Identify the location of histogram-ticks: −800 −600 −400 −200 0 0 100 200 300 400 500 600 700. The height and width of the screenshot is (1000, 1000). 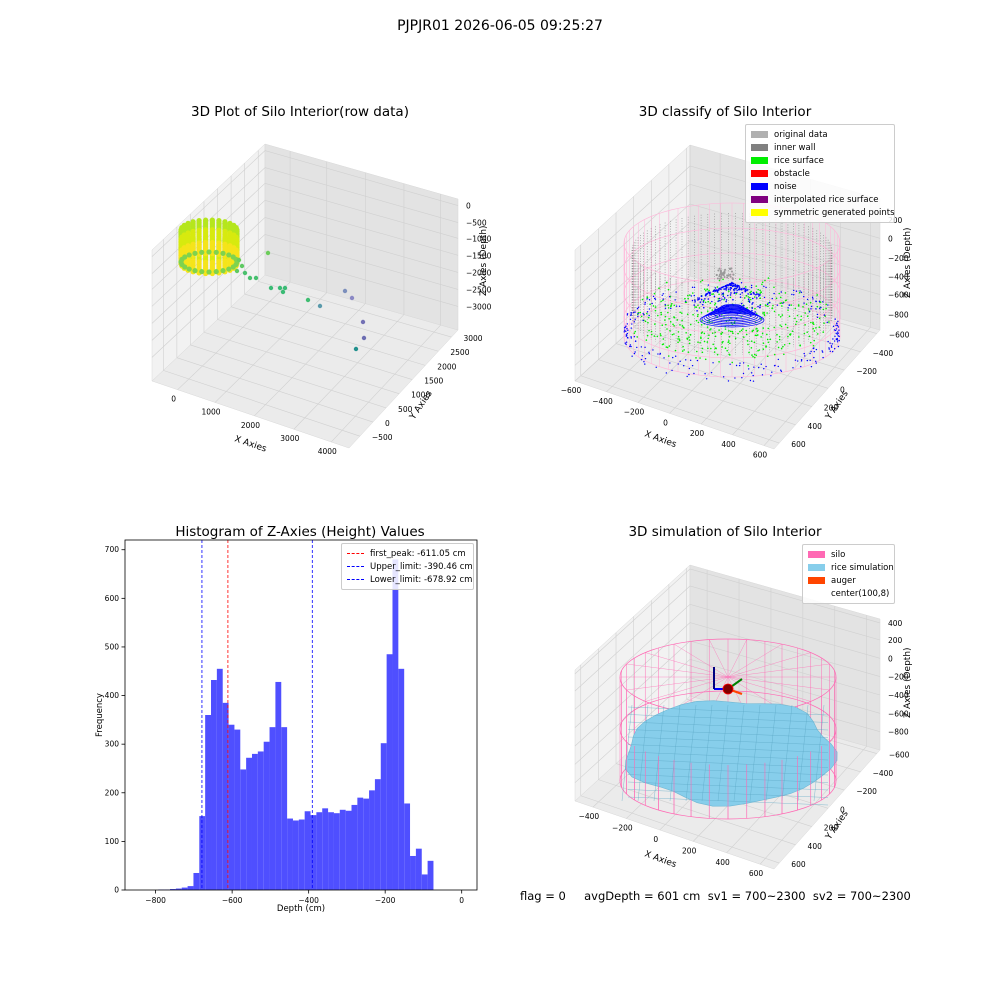
(285, 725).